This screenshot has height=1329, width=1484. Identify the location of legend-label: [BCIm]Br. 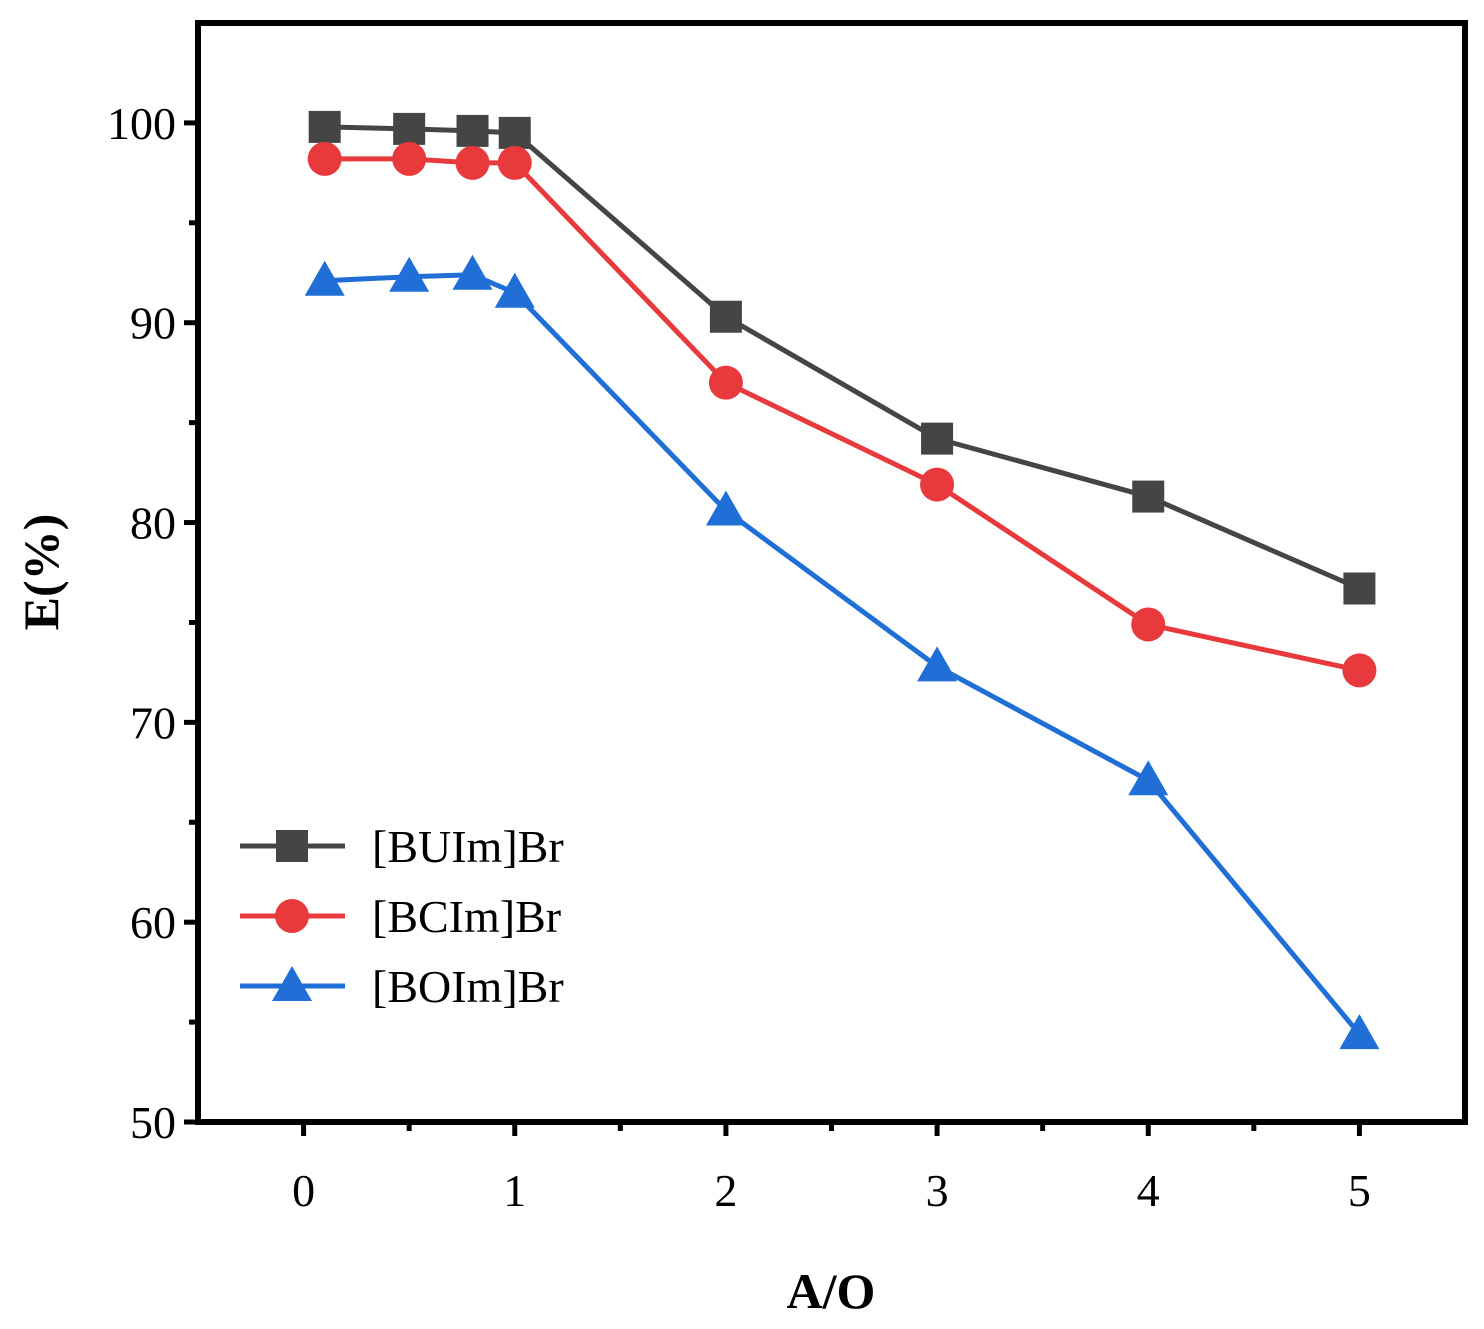
(466, 916).